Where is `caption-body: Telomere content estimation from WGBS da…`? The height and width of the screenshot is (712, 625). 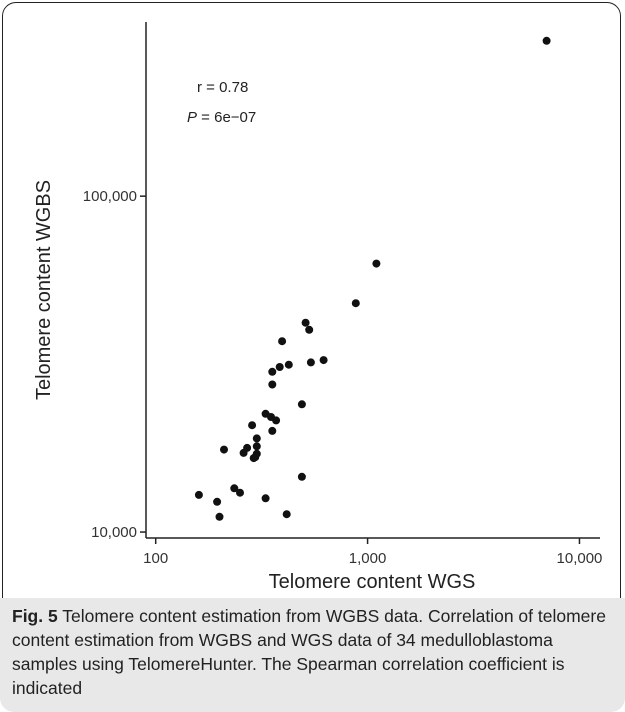
caption-body: Telomere content estimation from WGBS da… is located at coordinates (309, 652).